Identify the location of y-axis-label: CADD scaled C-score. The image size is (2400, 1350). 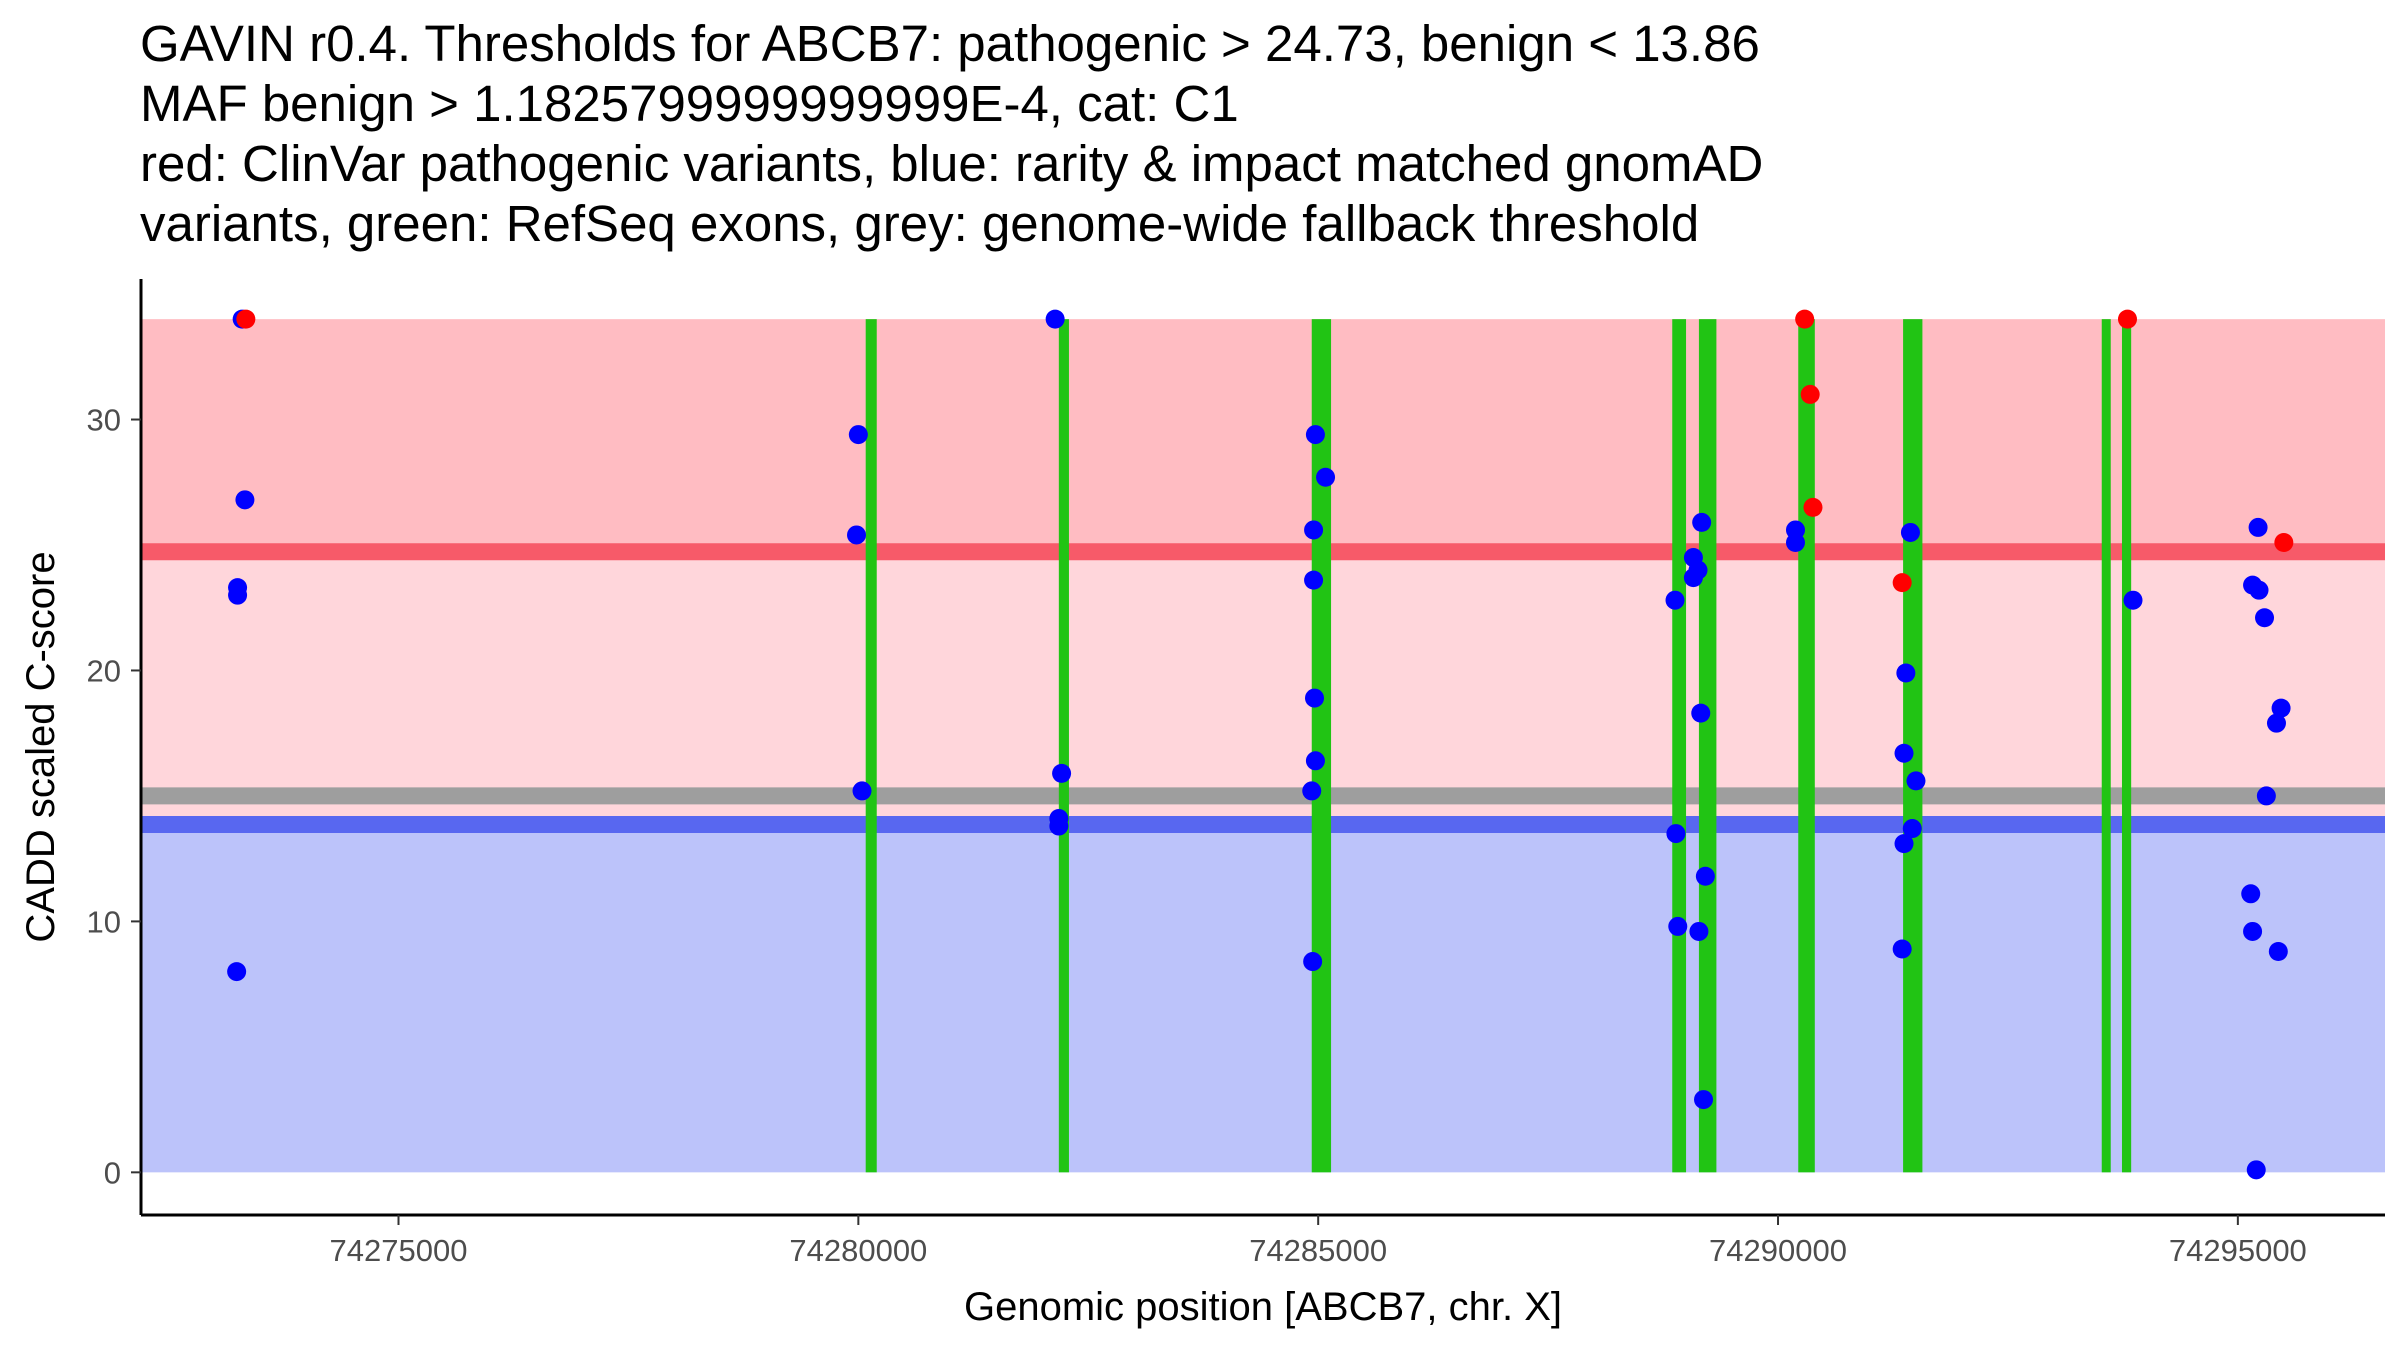
(41, 746).